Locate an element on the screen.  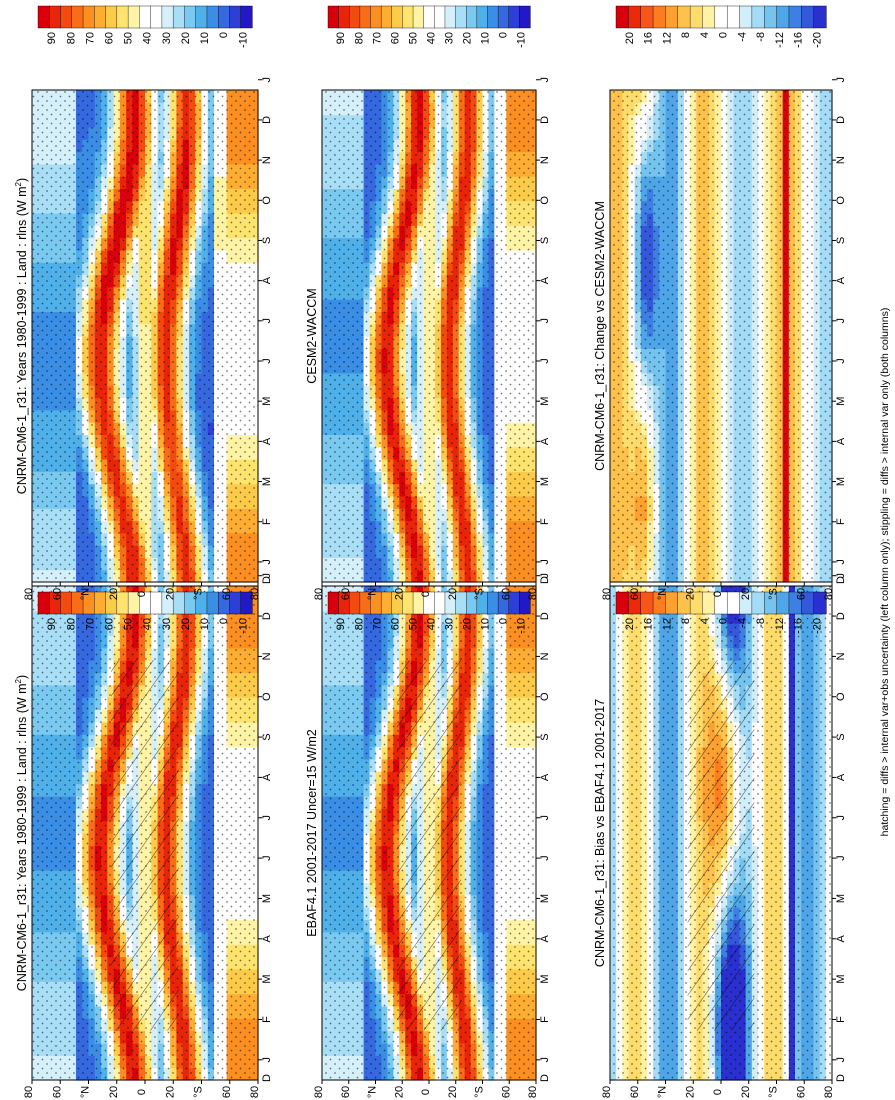
colorbar-label: 20 is located at coordinates (186, 624).